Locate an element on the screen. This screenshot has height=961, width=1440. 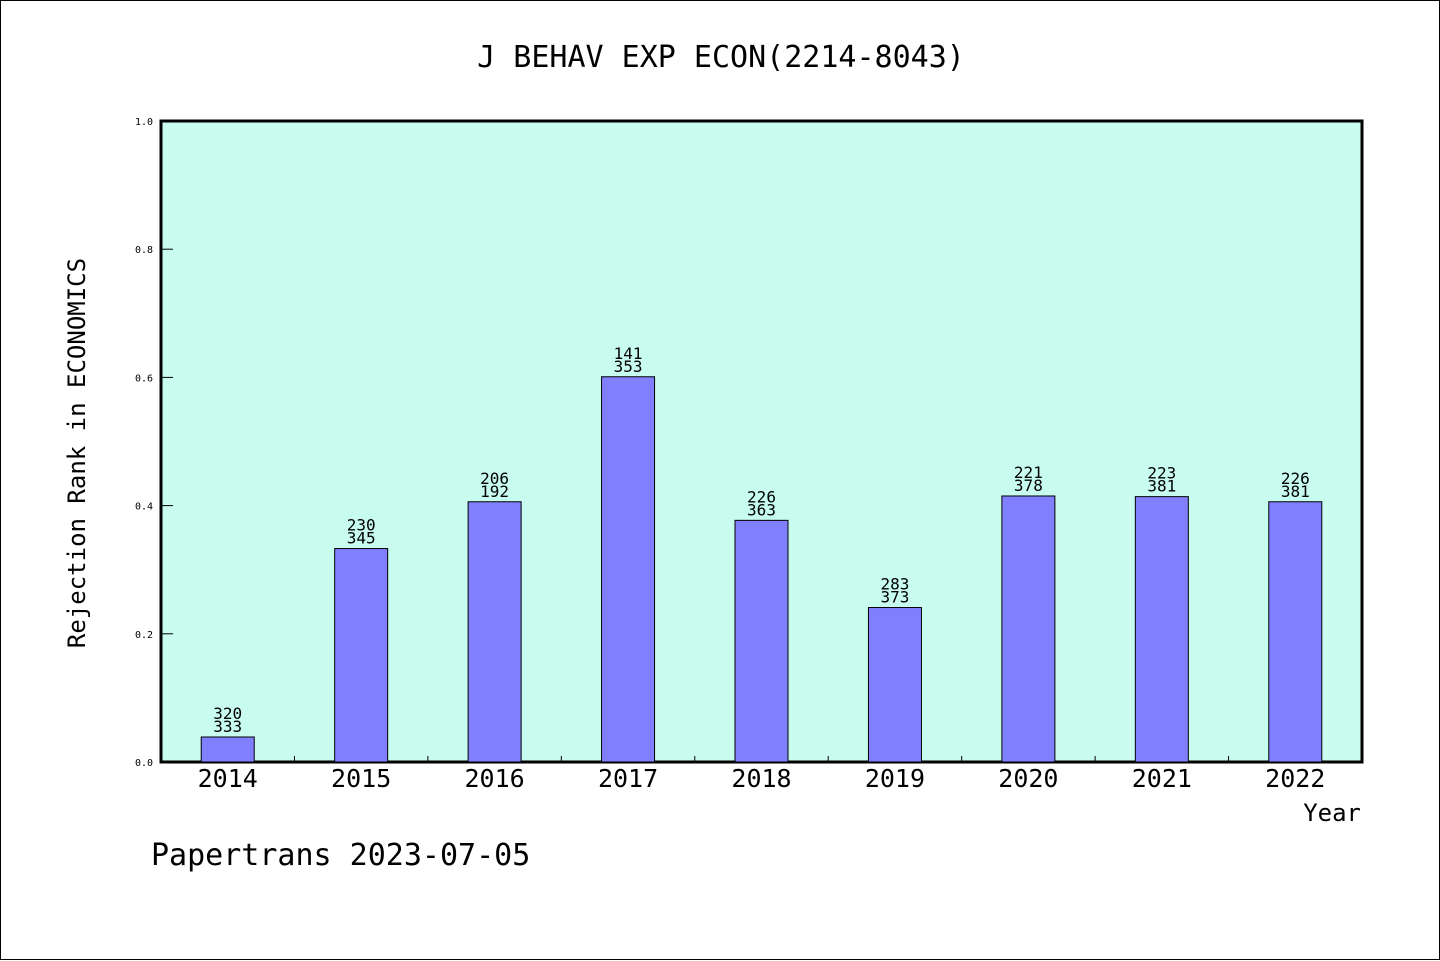
bar-2016 is located at coordinates (494, 632).